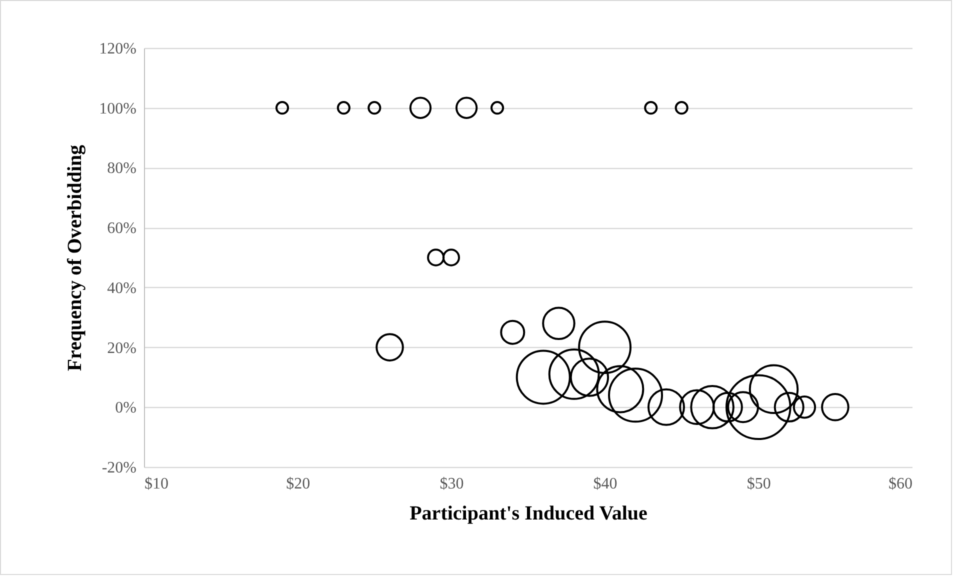  What do you see at coordinates (117, 49) in the screenshot?
I see `y-tick-label: 120%` at bounding box center [117, 49].